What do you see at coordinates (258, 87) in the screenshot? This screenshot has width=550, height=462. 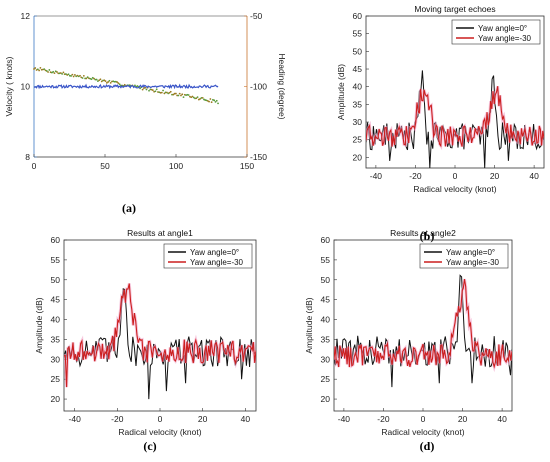 I see `y2-tick-label: -100` at bounding box center [258, 87].